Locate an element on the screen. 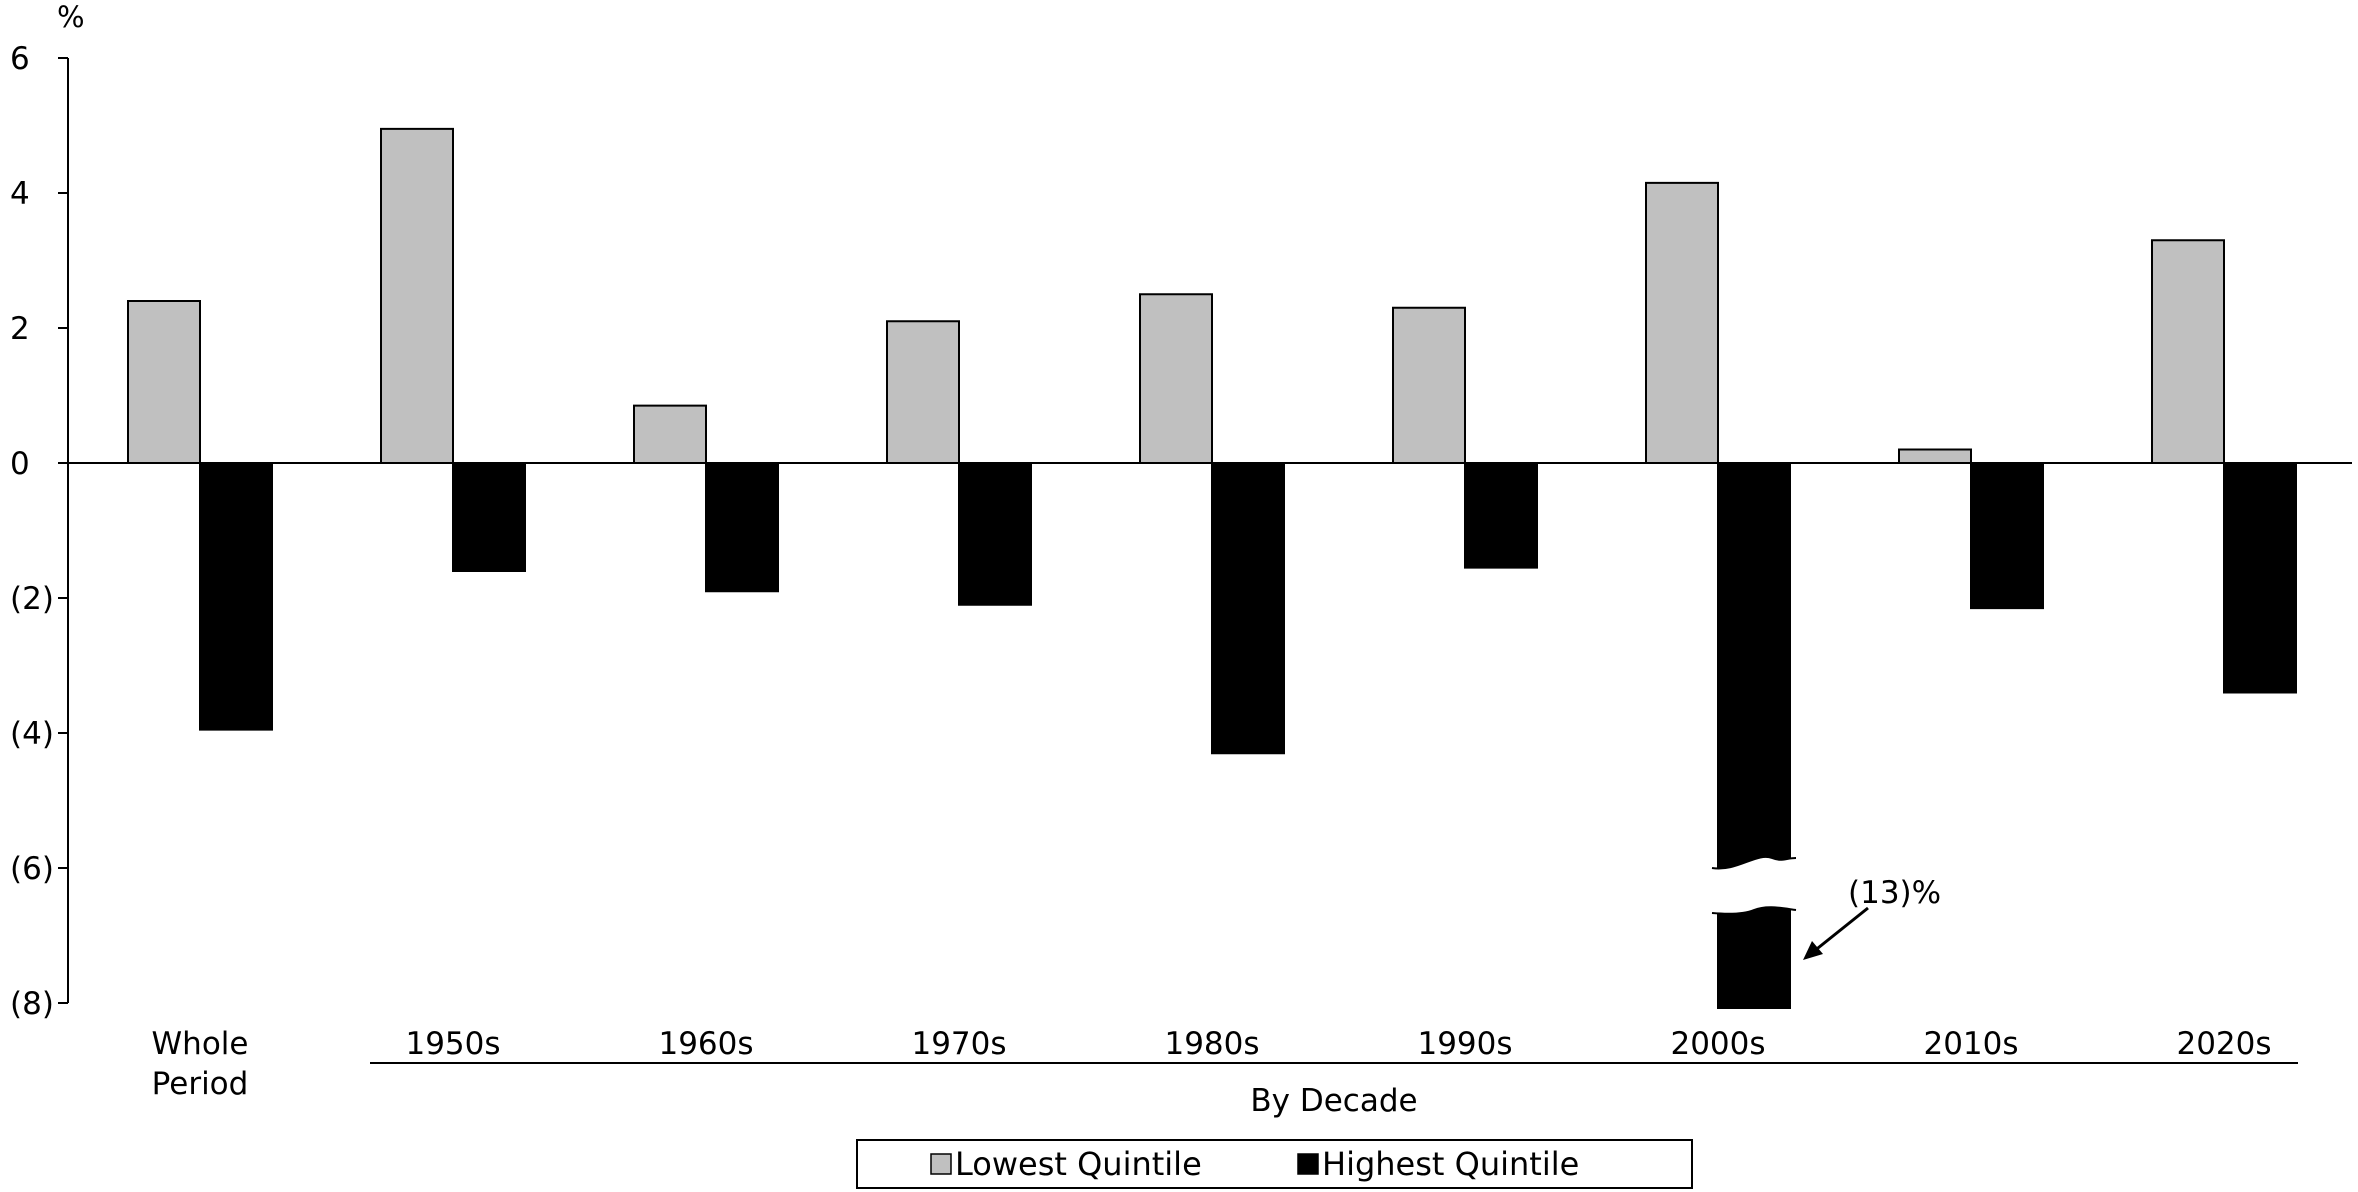 The width and height of the screenshot is (2358, 1192). axis-break: (13)% is located at coordinates (1826, 907).